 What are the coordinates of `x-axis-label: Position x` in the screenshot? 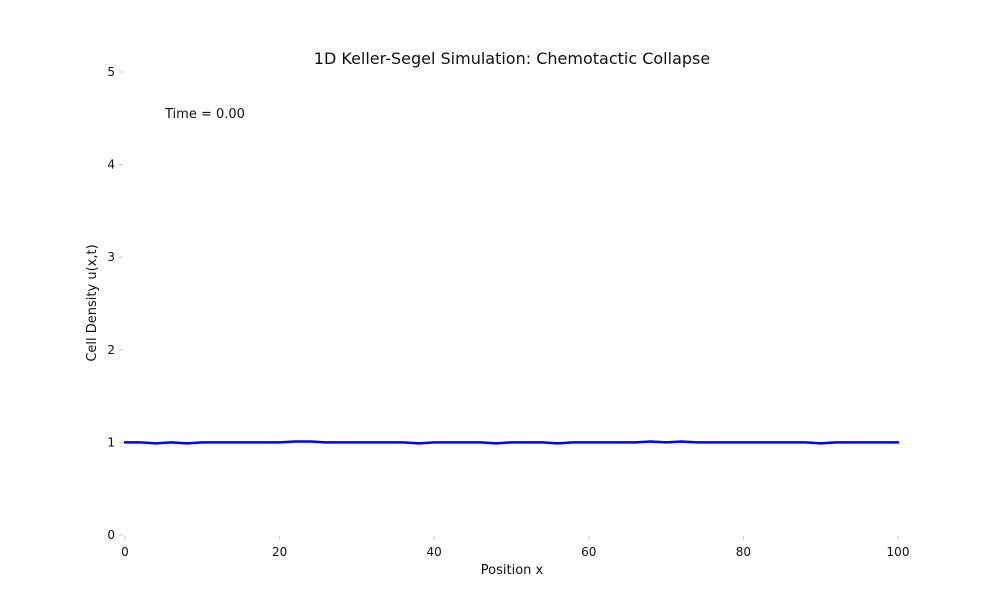 It's located at (512, 570).